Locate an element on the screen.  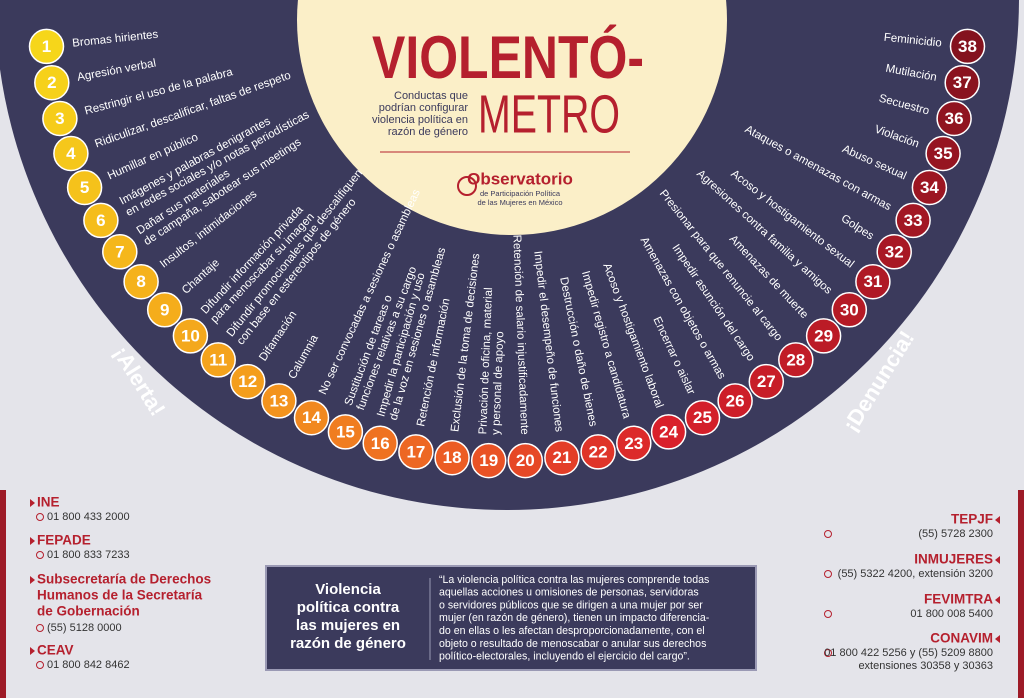
item-number: 17 is located at coordinates (415, 451).